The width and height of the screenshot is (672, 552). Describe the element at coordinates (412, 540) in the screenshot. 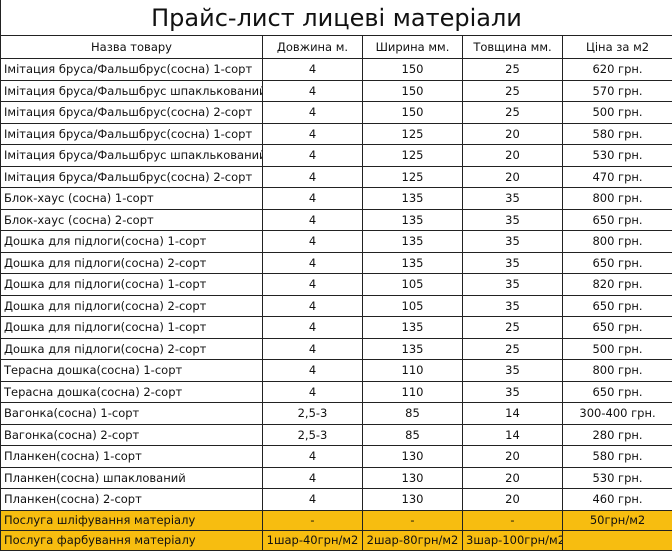

I see `cell-width: 2шар-80грн/м2` at that location.